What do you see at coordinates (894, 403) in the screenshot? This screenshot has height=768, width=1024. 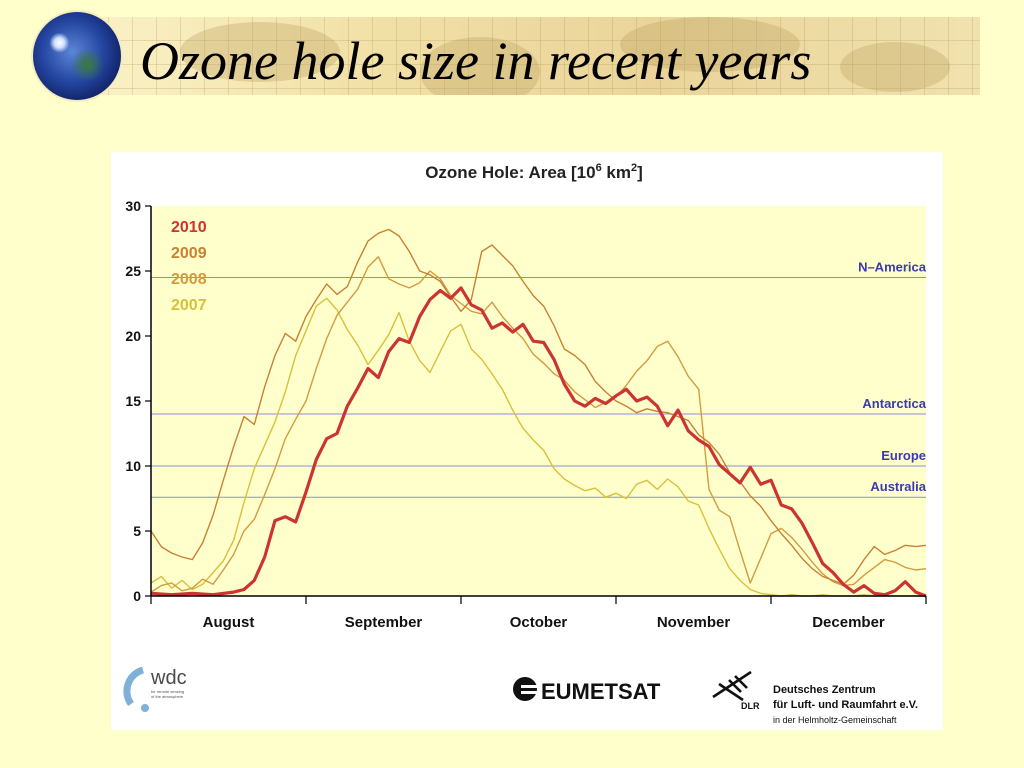 I see `reference-line-label: Antarctica` at bounding box center [894, 403].